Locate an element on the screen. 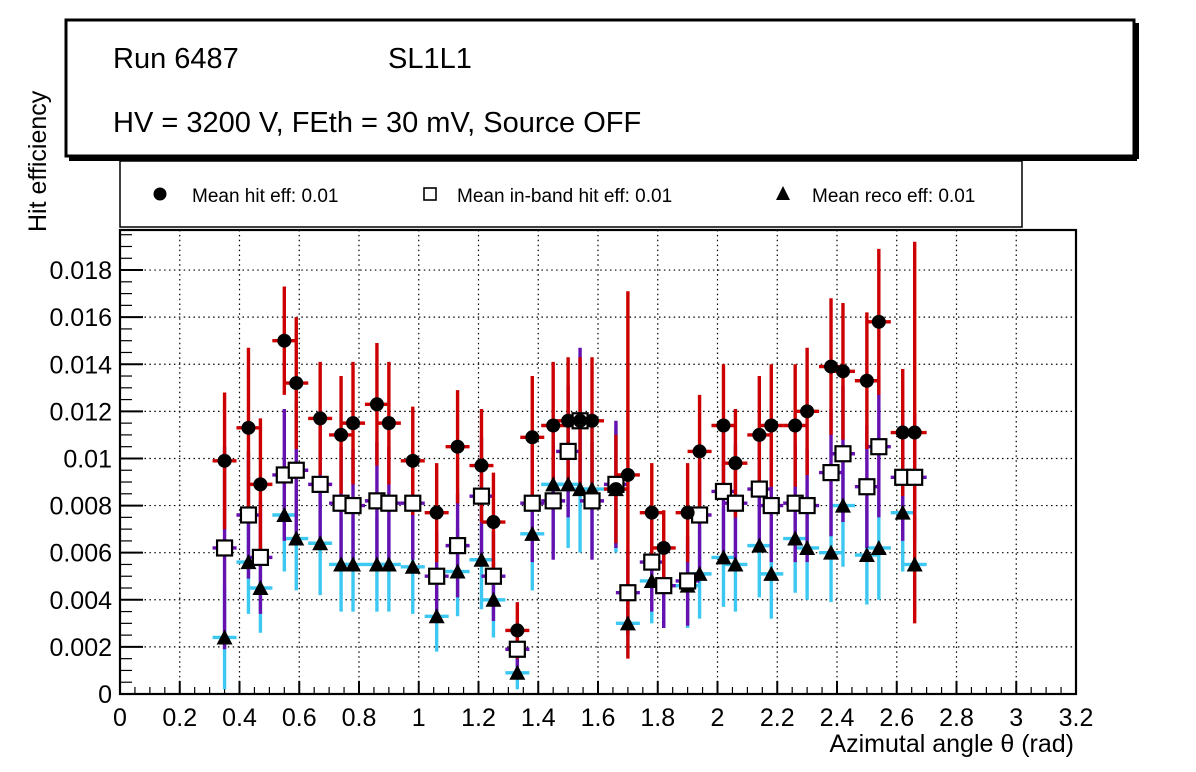 This screenshot has width=1196, height=772. filled-triangle-icon is located at coordinates (783, 193).